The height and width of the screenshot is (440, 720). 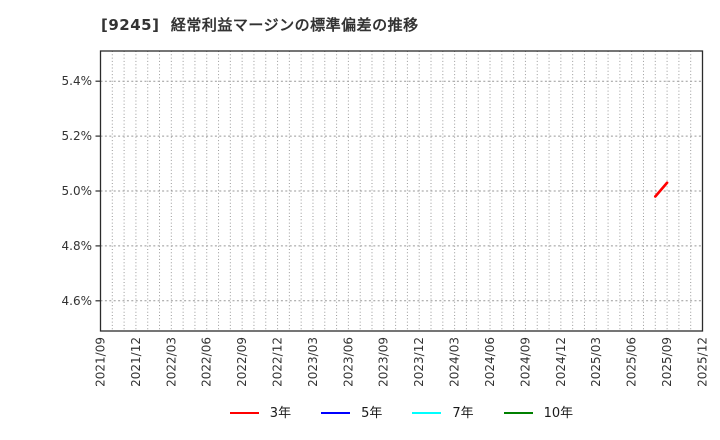 I want to click on legend-item-5y: 5年, so click(x=351, y=413).